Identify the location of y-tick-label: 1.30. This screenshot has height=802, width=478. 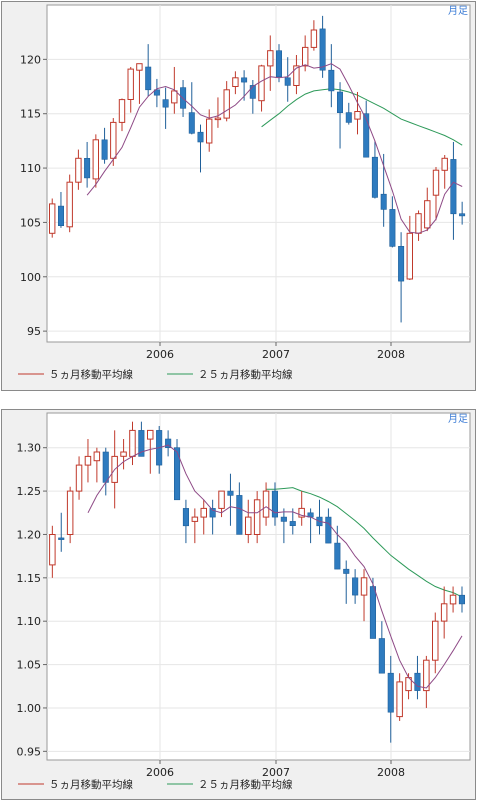
(29, 448).